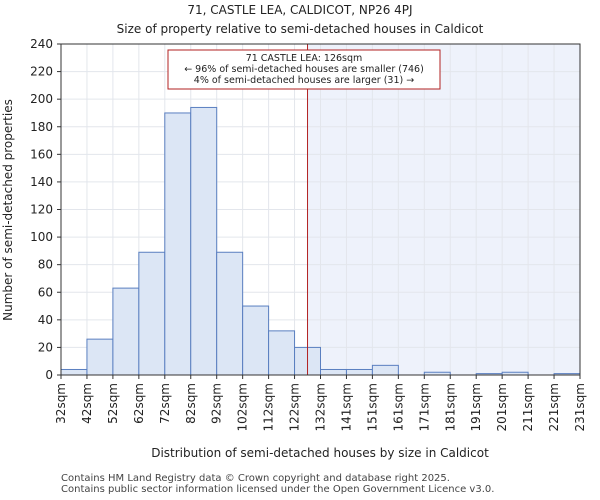 This screenshot has height=500, width=600. I want to click on y-tick-label: 60, so click(45, 292).